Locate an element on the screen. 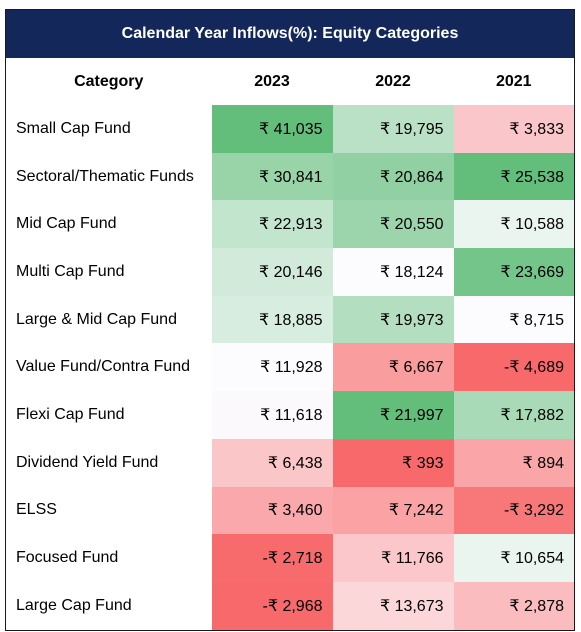 This screenshot has height=632, width=581. value-cell-2023: ₹ 18,885 is located at coordinates (272, 319).